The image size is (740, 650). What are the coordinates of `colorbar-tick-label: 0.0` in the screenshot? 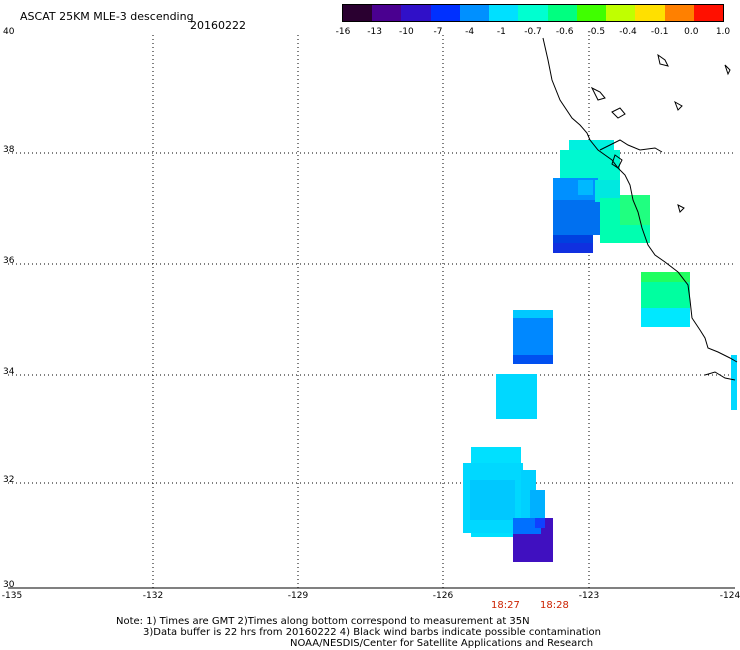 It's located at (691, 32).